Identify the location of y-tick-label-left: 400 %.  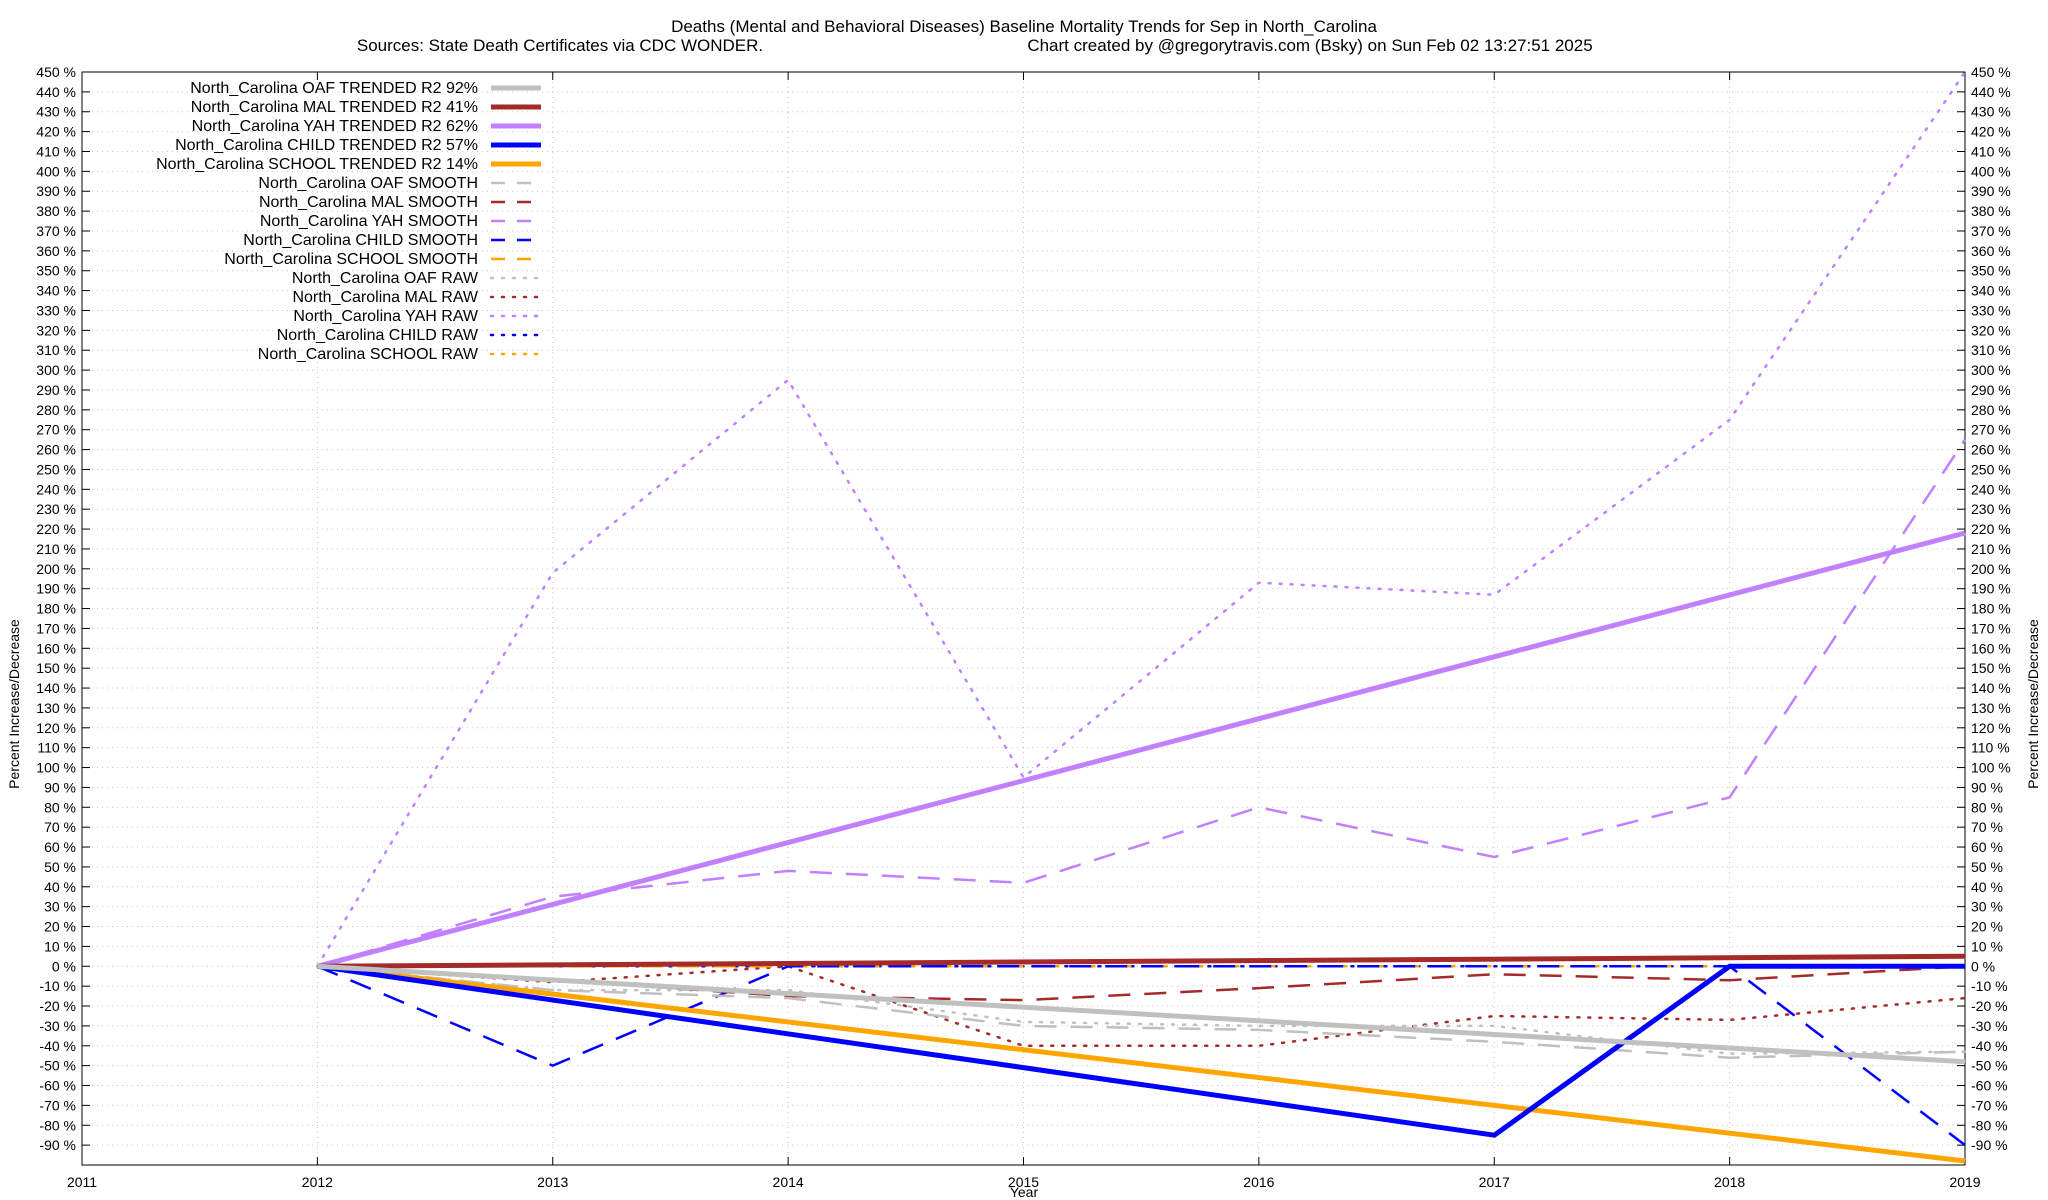
(56, 171).